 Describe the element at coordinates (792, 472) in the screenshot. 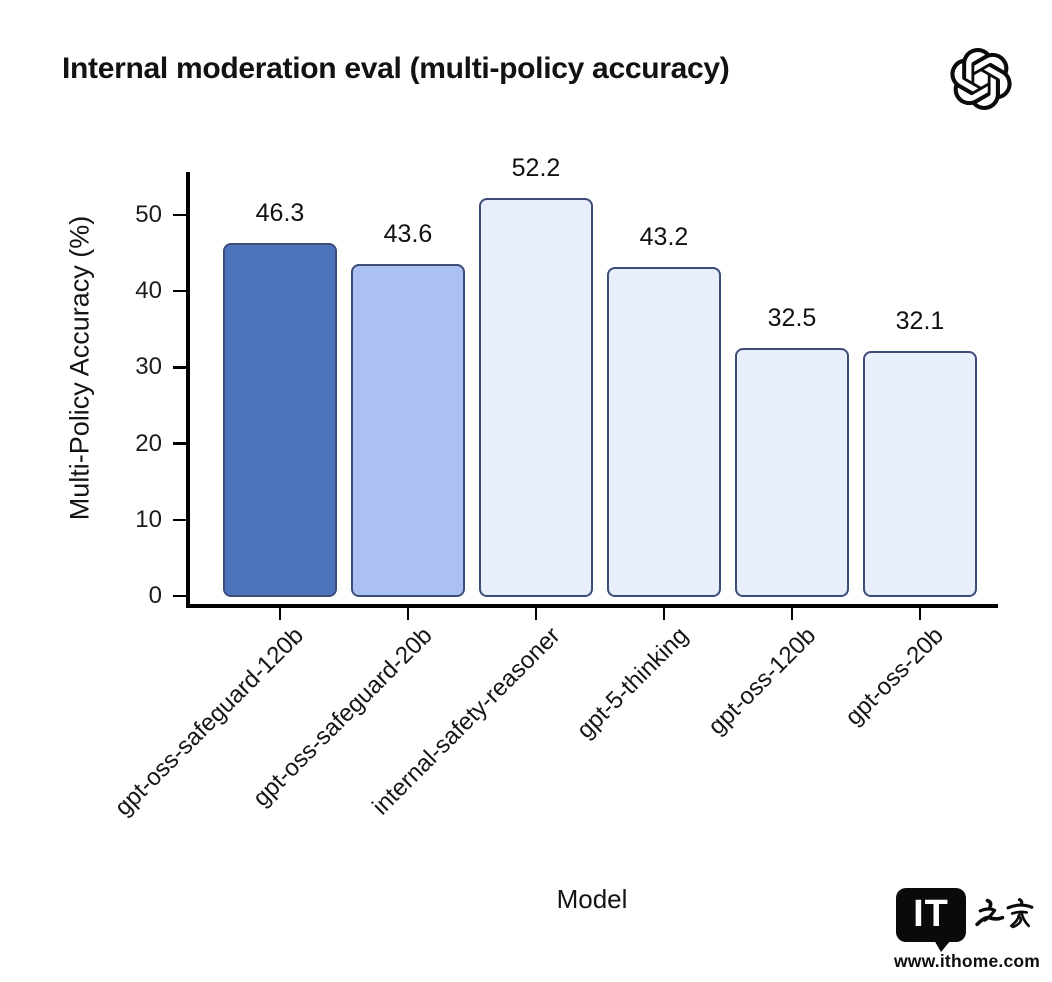

I see `bar-gpt-oss-120b` at that location.